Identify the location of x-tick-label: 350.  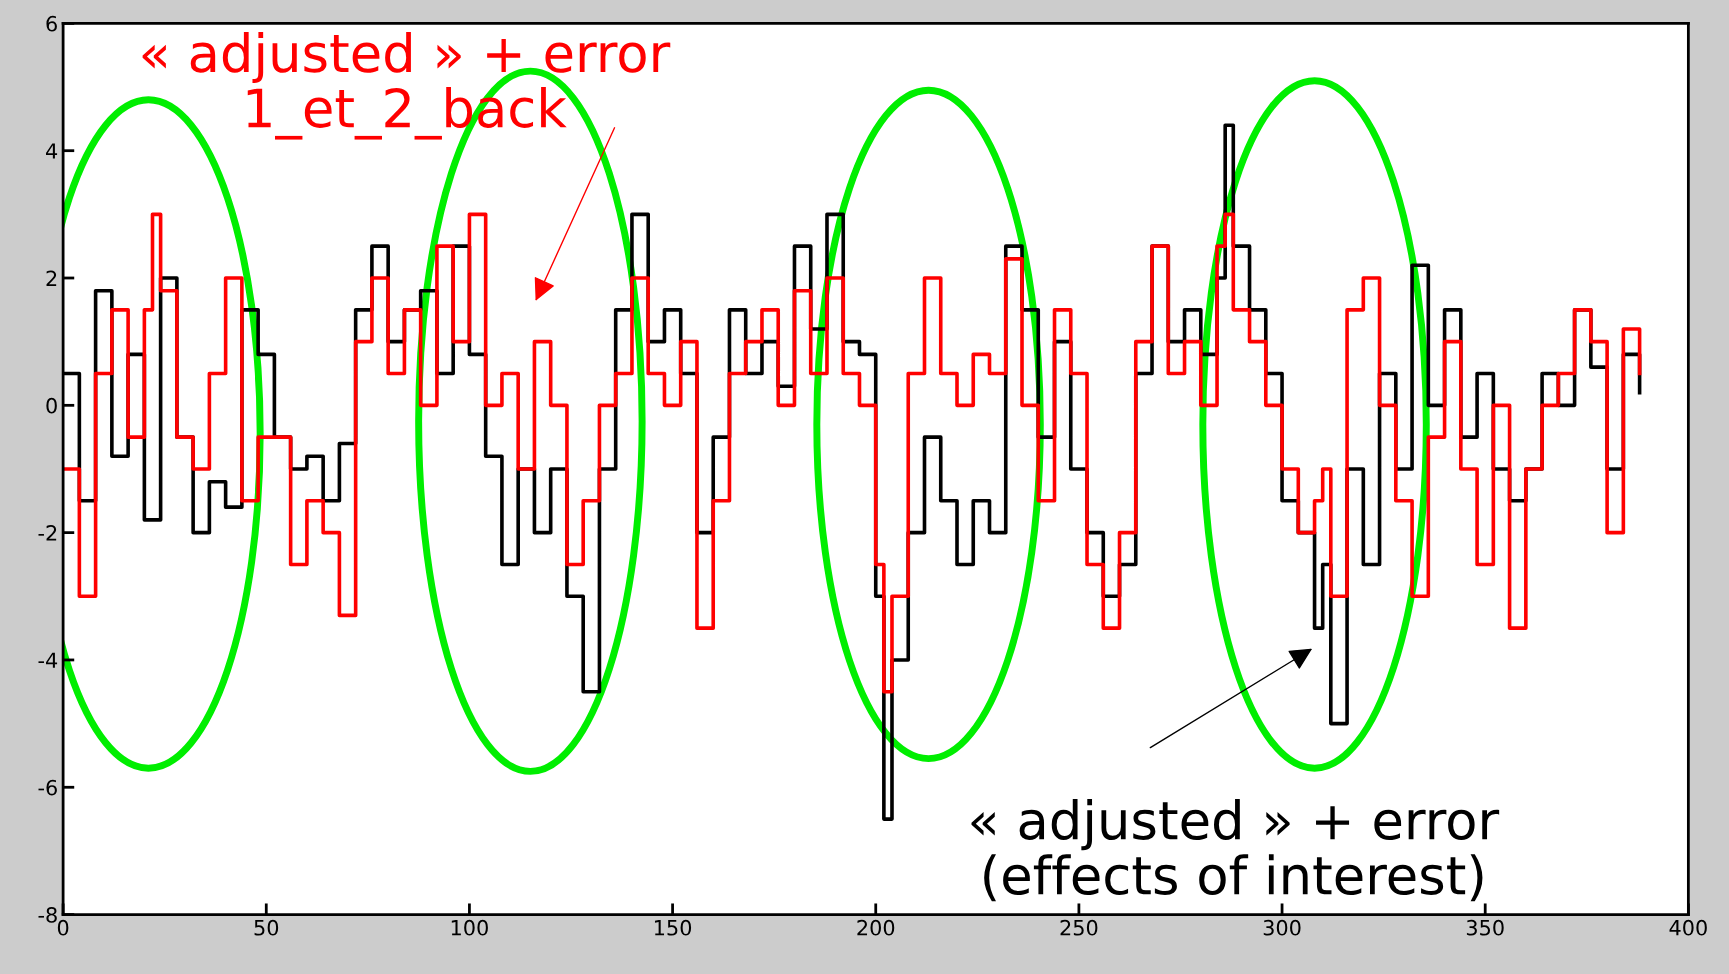
(1485, 927).